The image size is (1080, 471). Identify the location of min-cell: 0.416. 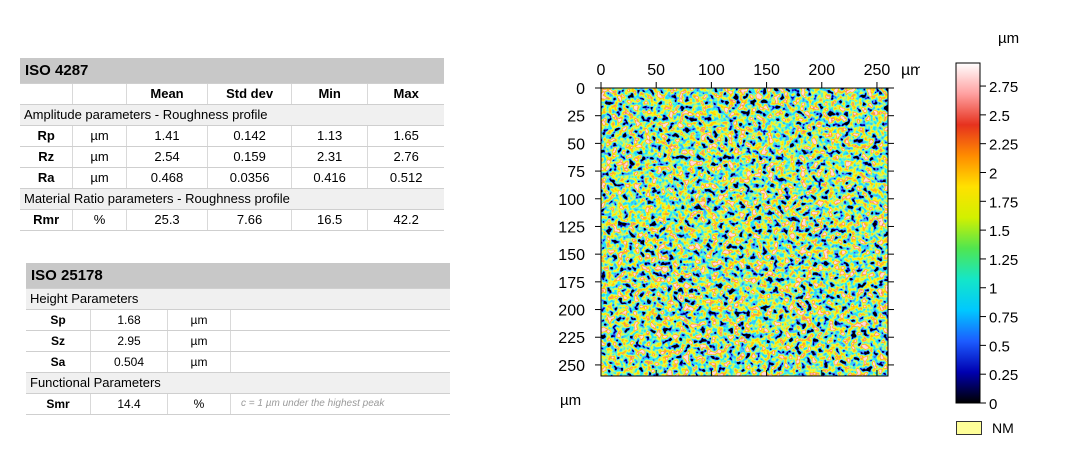
(330, 178).